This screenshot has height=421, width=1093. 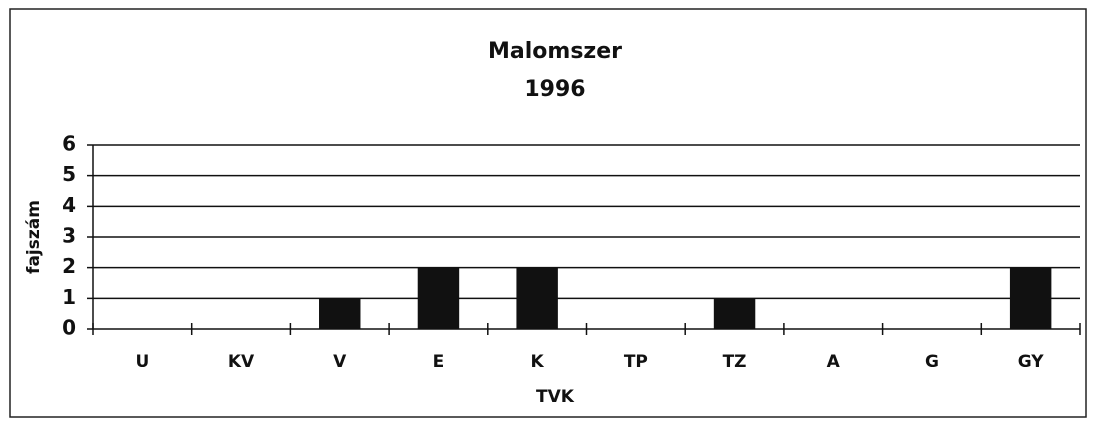 I want to click on chart-title: Malomszer, so click(x=555, y=51).